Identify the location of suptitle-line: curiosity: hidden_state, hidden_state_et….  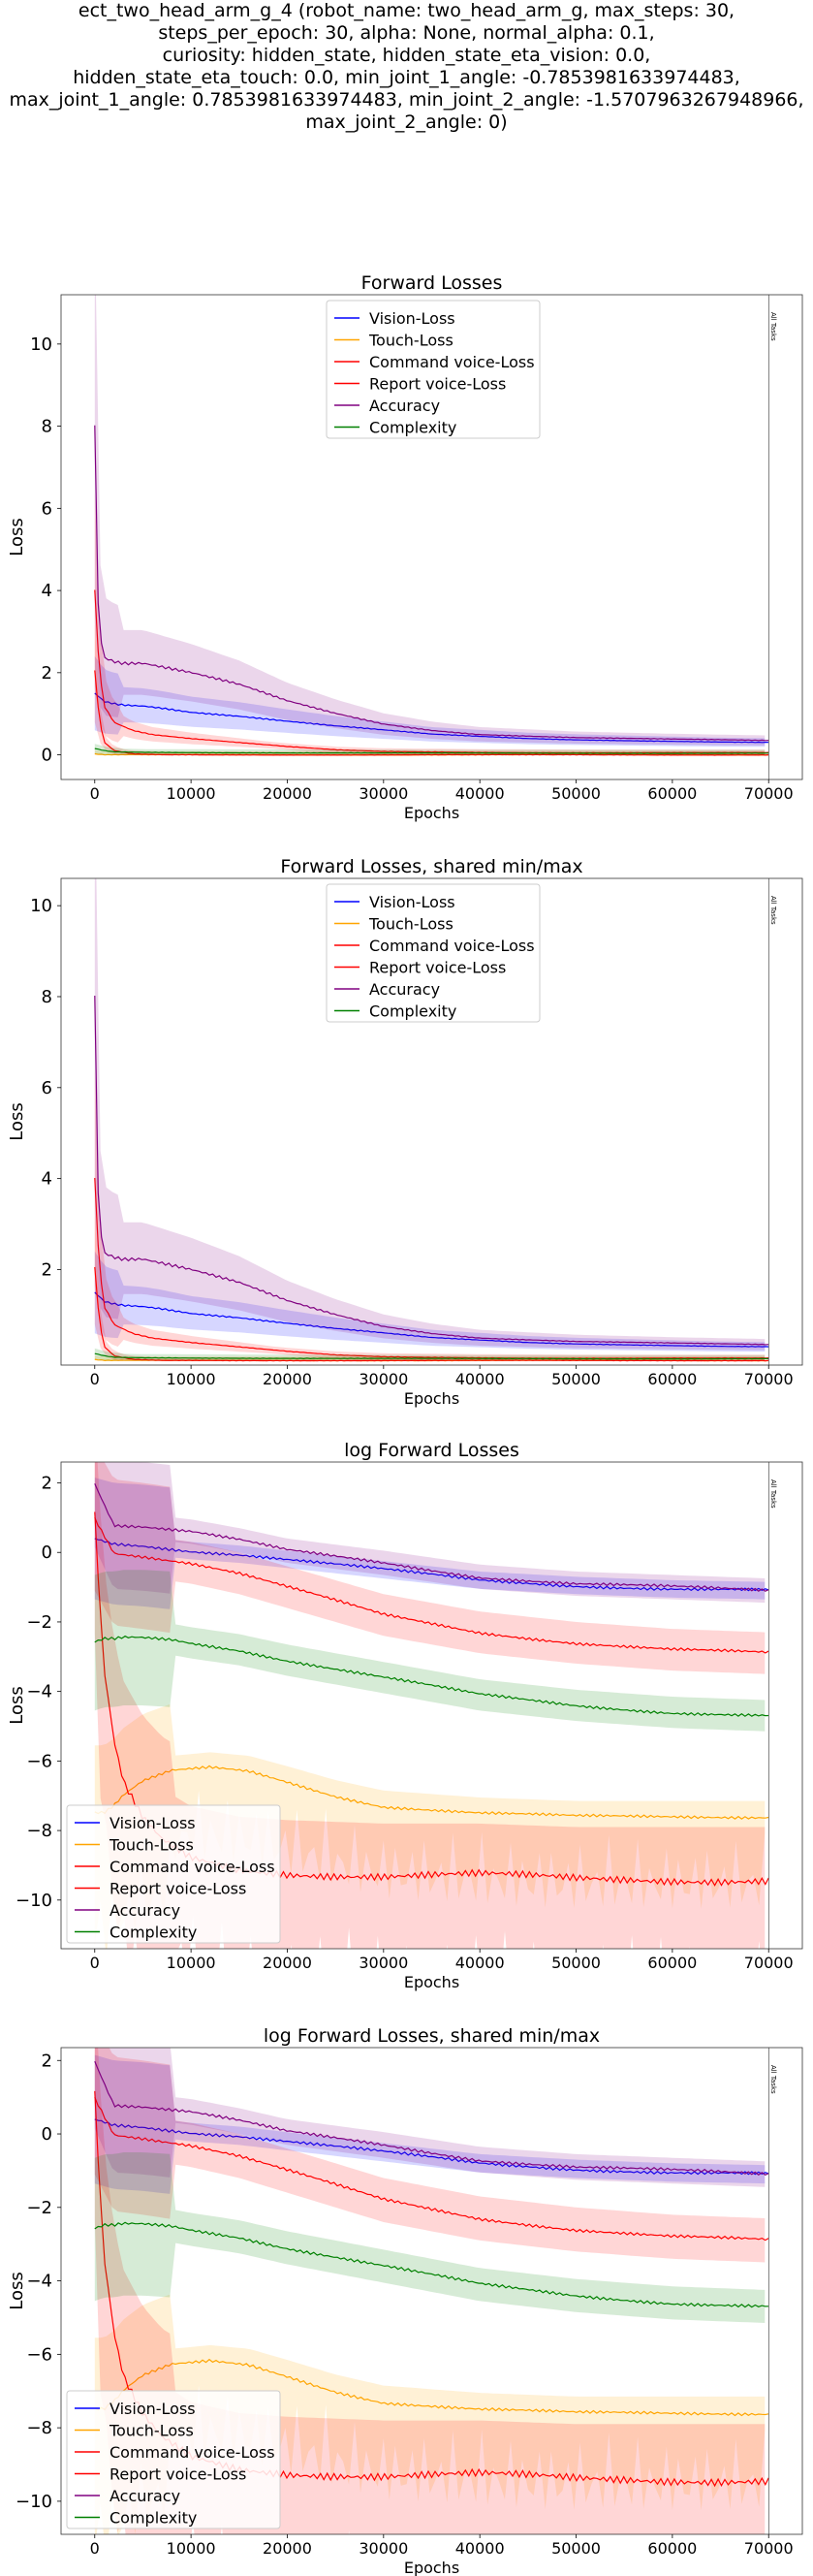
(406, 55).